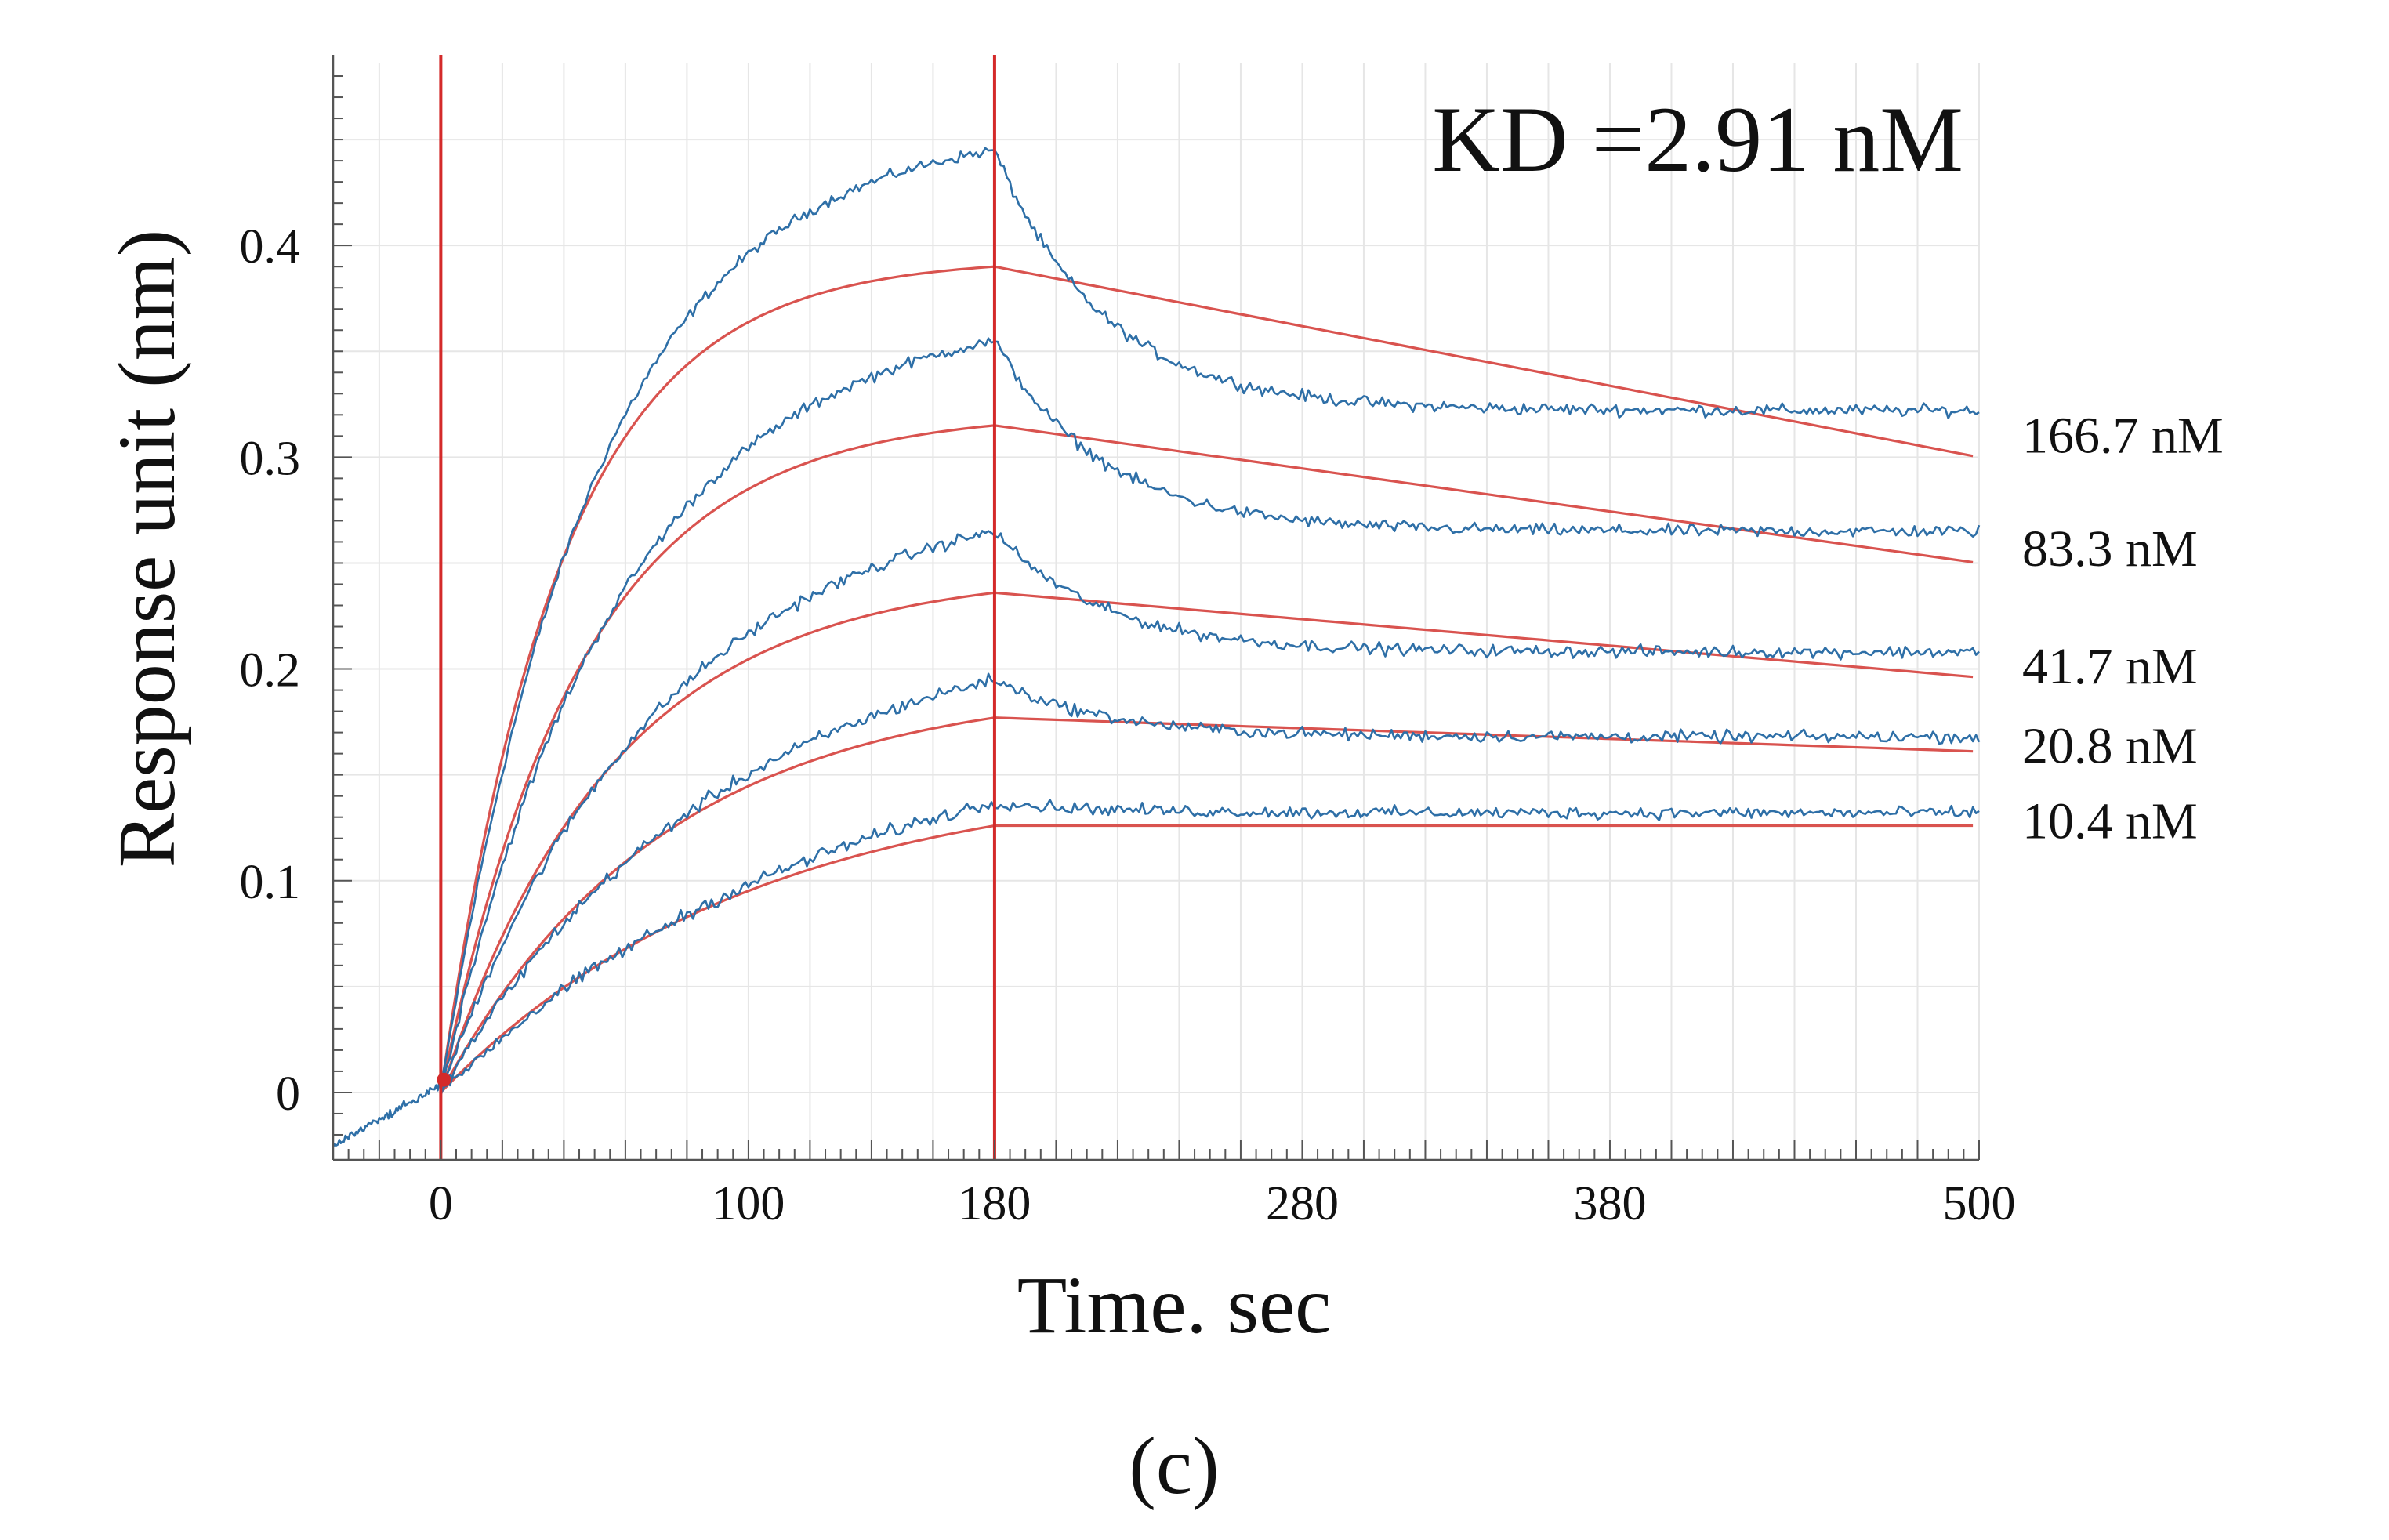 This screenshot has height=1540, width=2389. Describe the element at coordinates (147, 549) in the screenshot. I see `y-axis-title: Response unit (nm)` at that location.